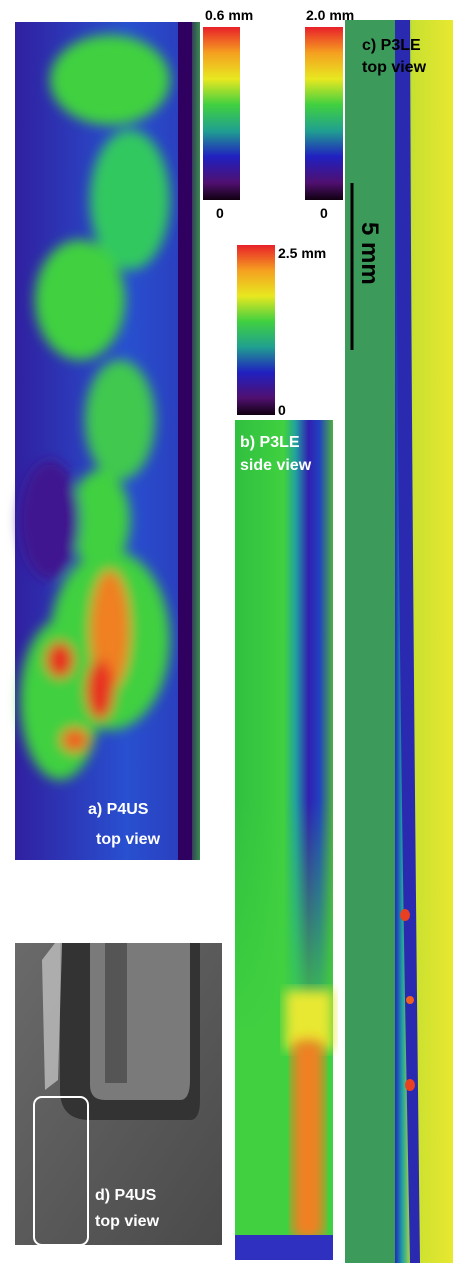  What do you see at coordinates (126, 1195) in the screenshot?
I see `panel-label: d) P4US` at bounding box center [126, 1195].